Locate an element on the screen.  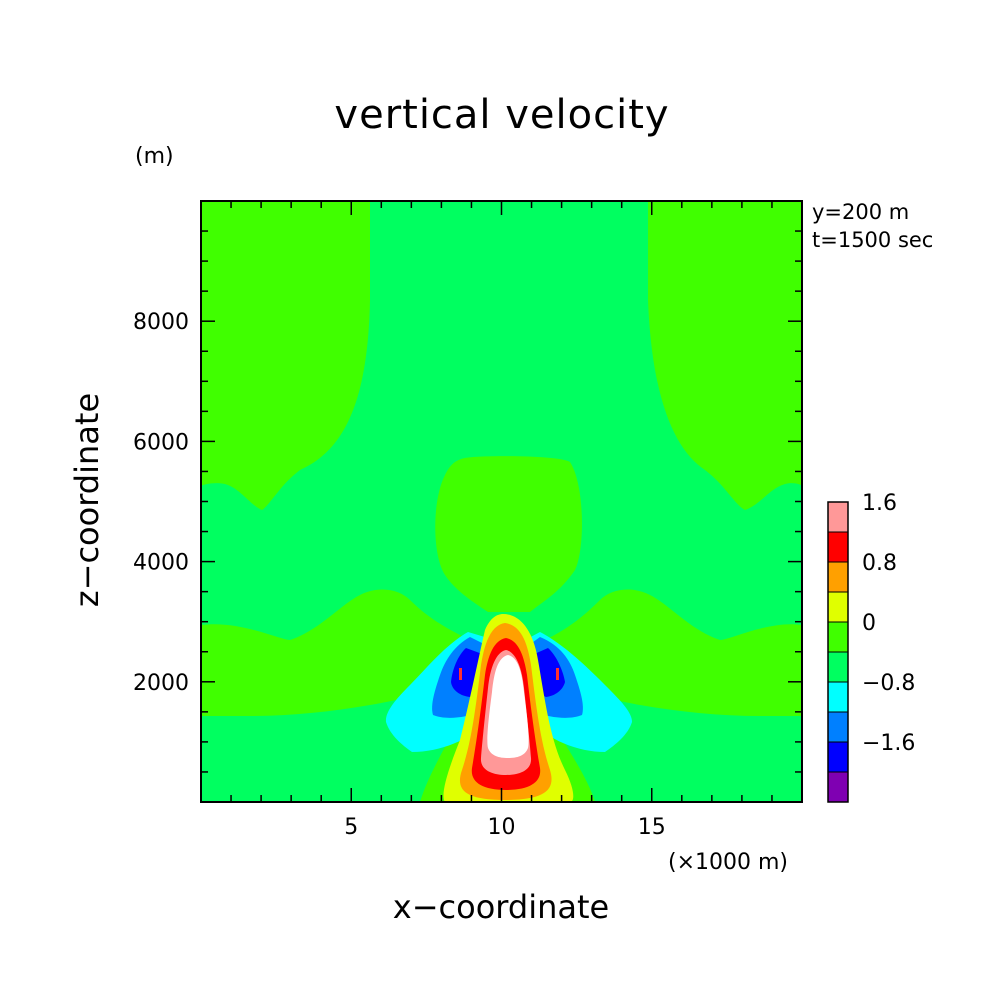
colorbar-label: −0.8 is located at coordinates (888, 683).